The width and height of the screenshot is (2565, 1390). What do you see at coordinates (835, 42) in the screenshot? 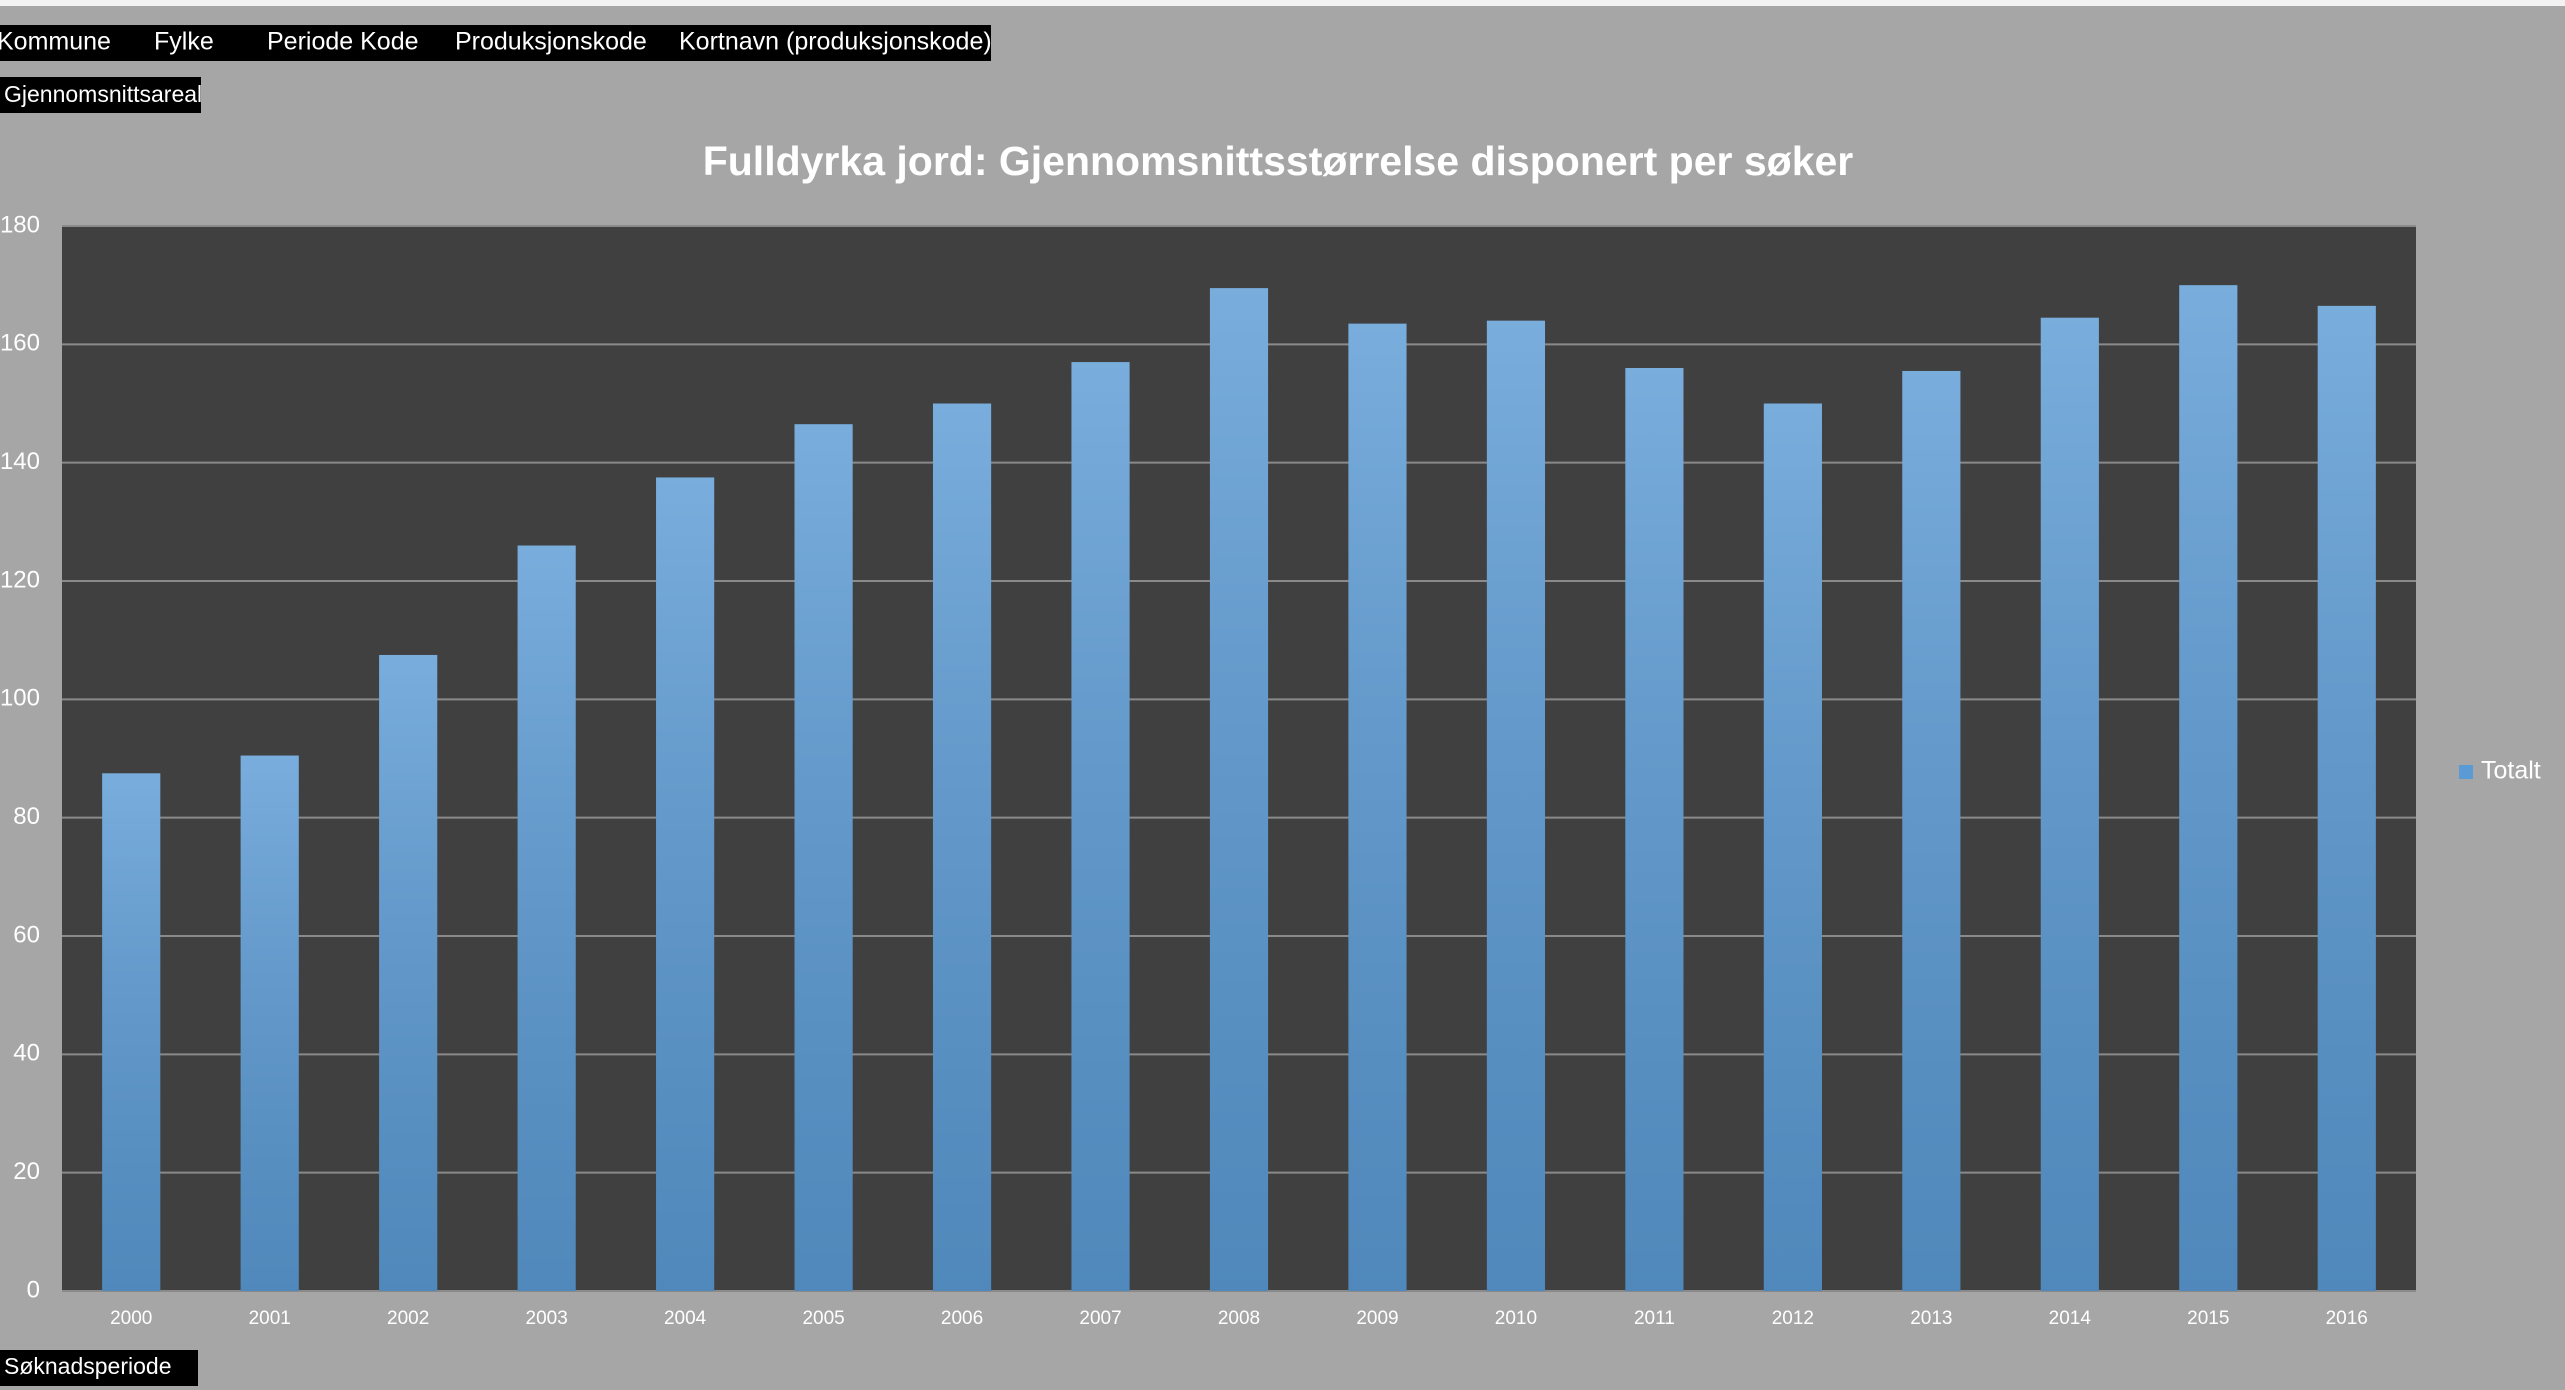
I see `filter-button: Kortnavn (produksjonskode)` at bounding box center [835, 42].